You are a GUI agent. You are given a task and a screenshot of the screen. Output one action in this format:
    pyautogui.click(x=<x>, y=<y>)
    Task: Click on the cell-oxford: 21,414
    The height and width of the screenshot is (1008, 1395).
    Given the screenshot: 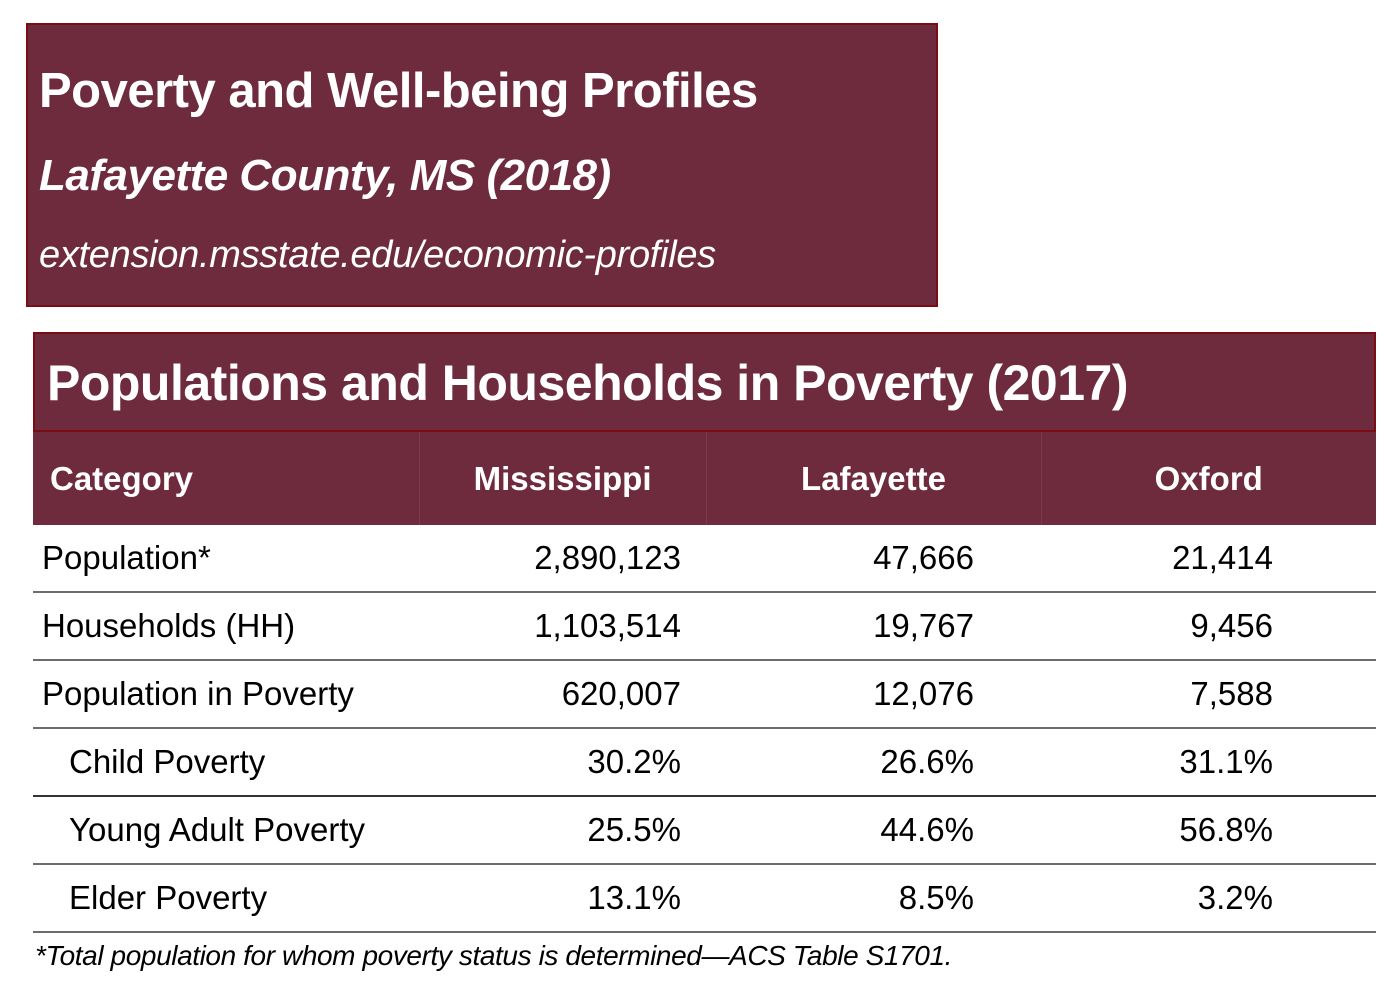 What is the action you would take?
    pyautogui.click(x=1208, y=559)
    